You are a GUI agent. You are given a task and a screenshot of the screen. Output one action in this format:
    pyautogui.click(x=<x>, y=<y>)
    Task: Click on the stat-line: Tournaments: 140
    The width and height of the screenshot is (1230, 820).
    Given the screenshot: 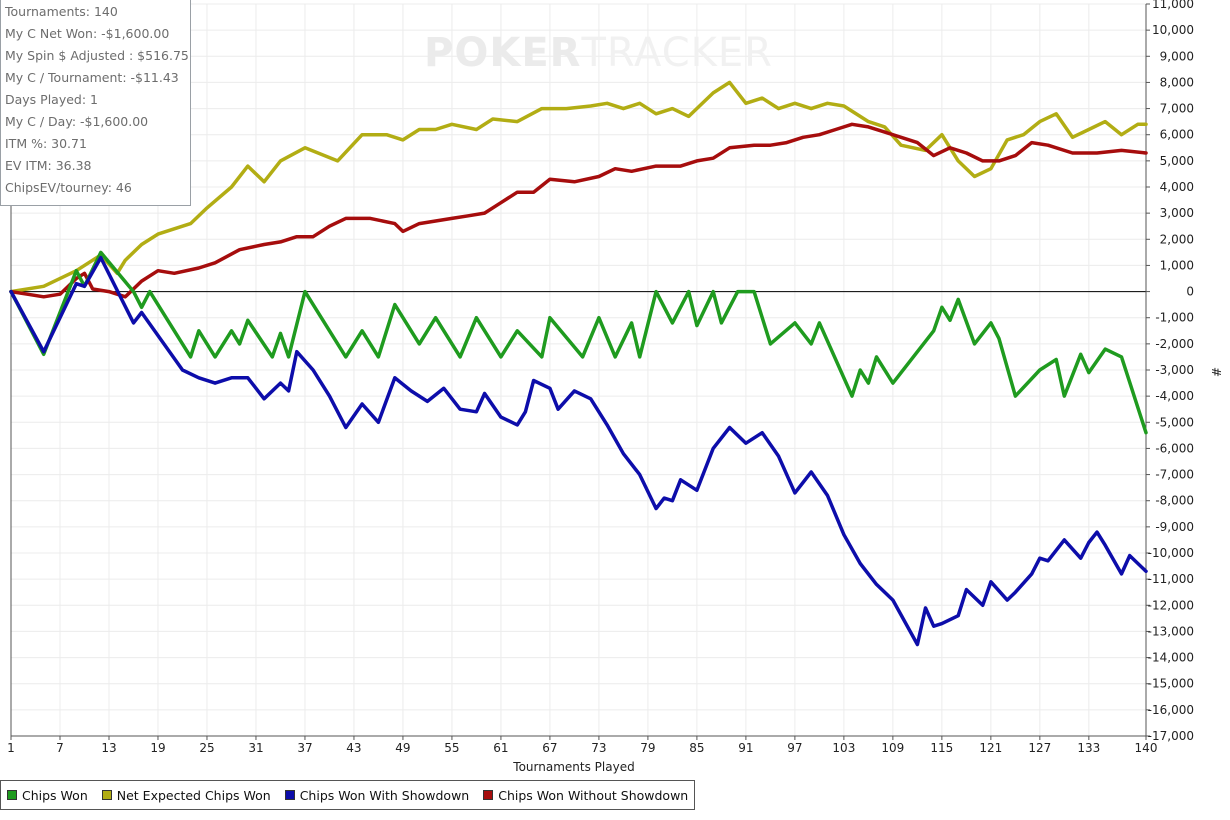 What is the action you would take?
    pyautogui.click(x=61, y=11)
    